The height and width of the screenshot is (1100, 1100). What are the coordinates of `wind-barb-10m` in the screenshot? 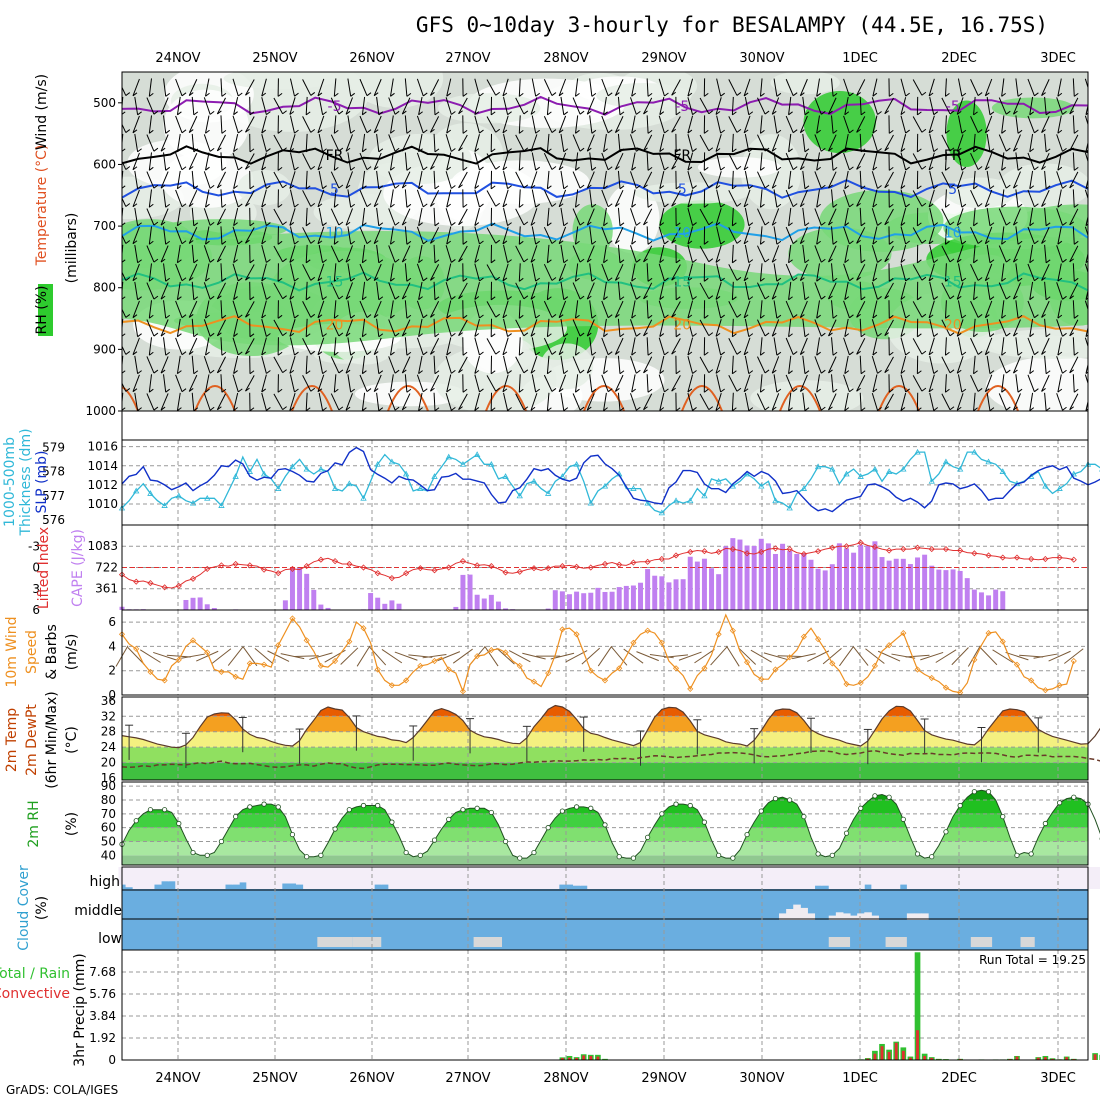 It's located at (761, 656).